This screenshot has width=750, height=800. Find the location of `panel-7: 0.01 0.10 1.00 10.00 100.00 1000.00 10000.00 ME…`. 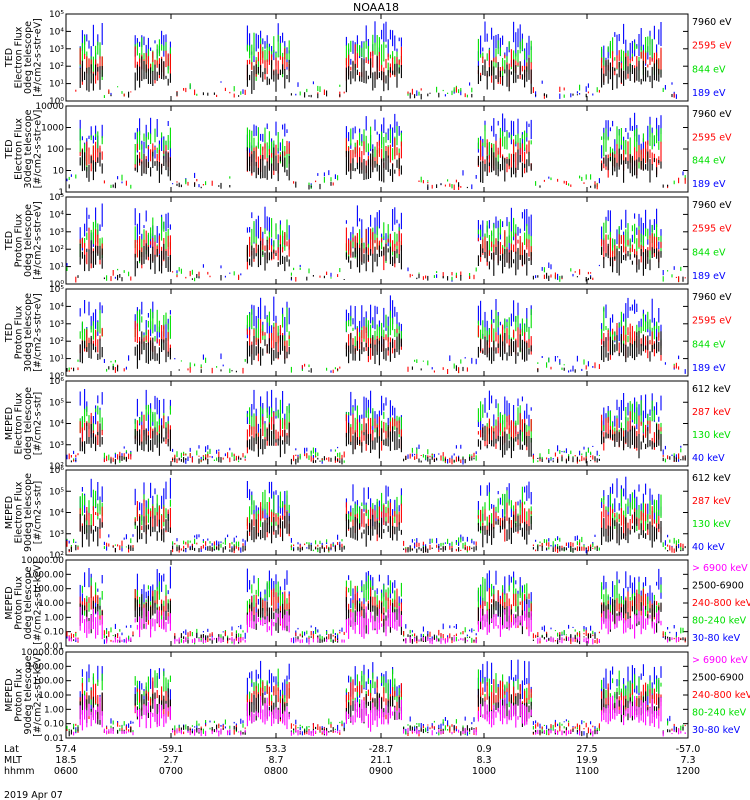

panel-7: 0.01 0.10 1.00 10.00 100.00 1000.00 10000.00 ME… is located at coordinates (377, 604).